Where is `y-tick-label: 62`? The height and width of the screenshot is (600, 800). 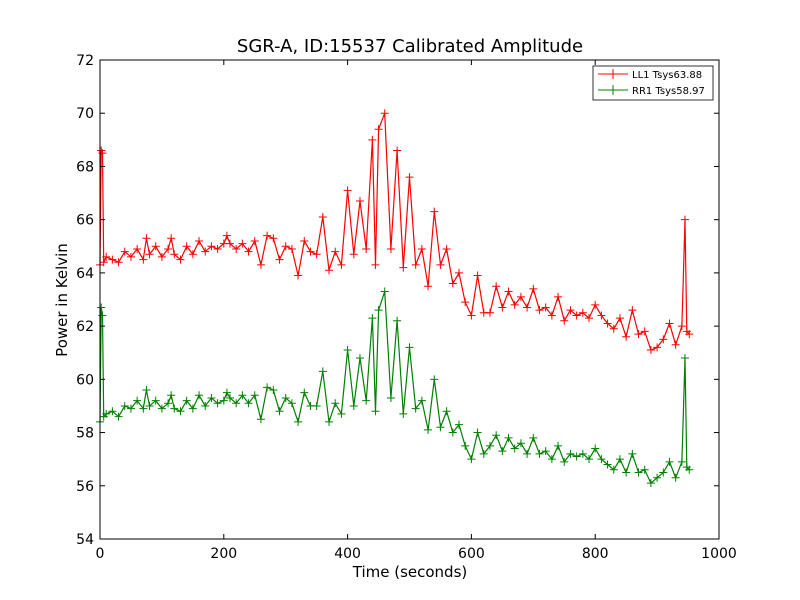 y-tick-label: 62 is located at coordinates (85, 327).